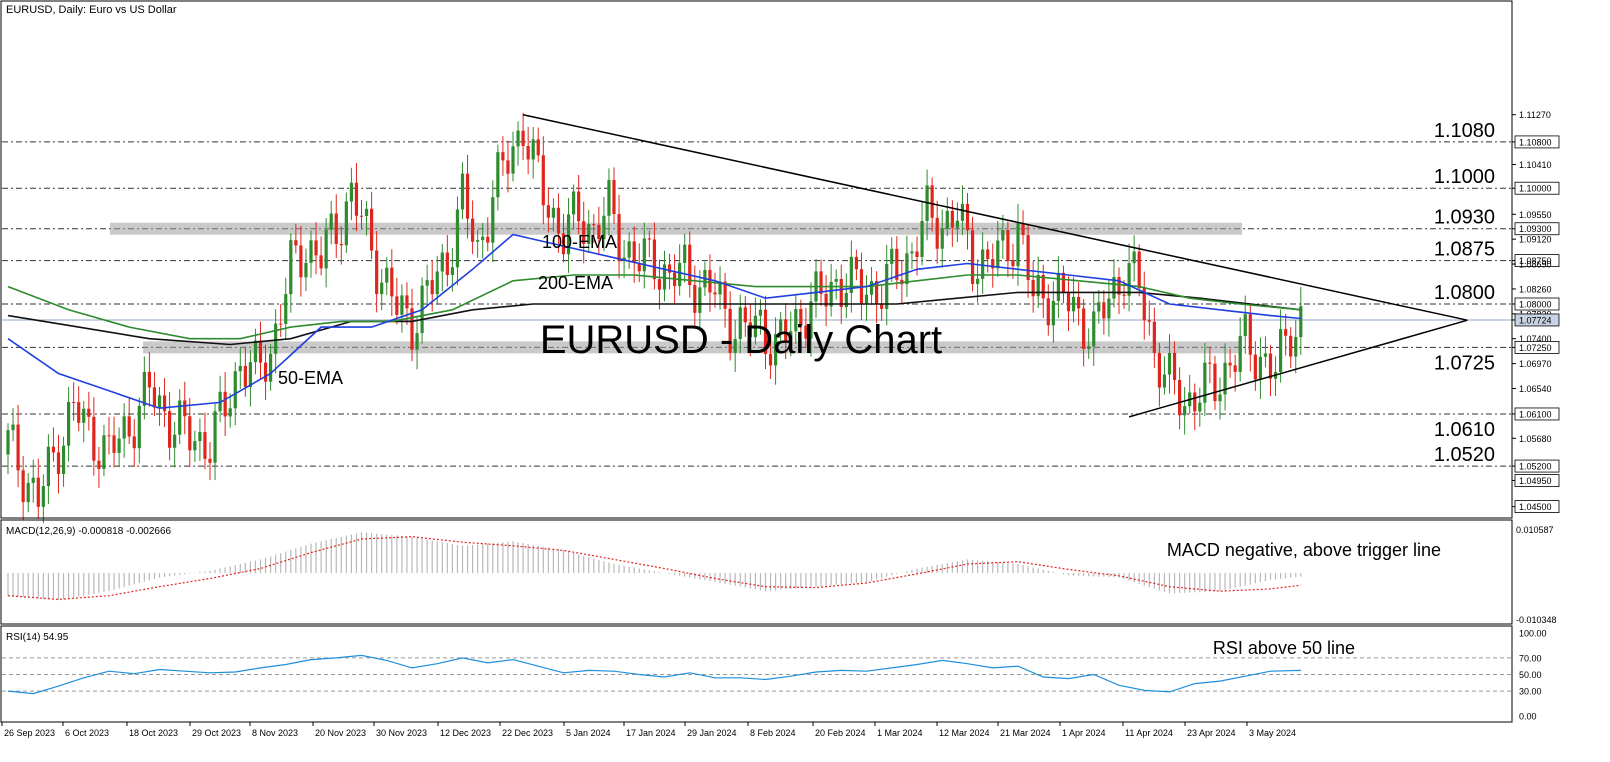  What do you see at coordinates (1530, 675) in the screenshot?
I see `rsi-tick-label: 50.00` at bounding box center [1530, 675].